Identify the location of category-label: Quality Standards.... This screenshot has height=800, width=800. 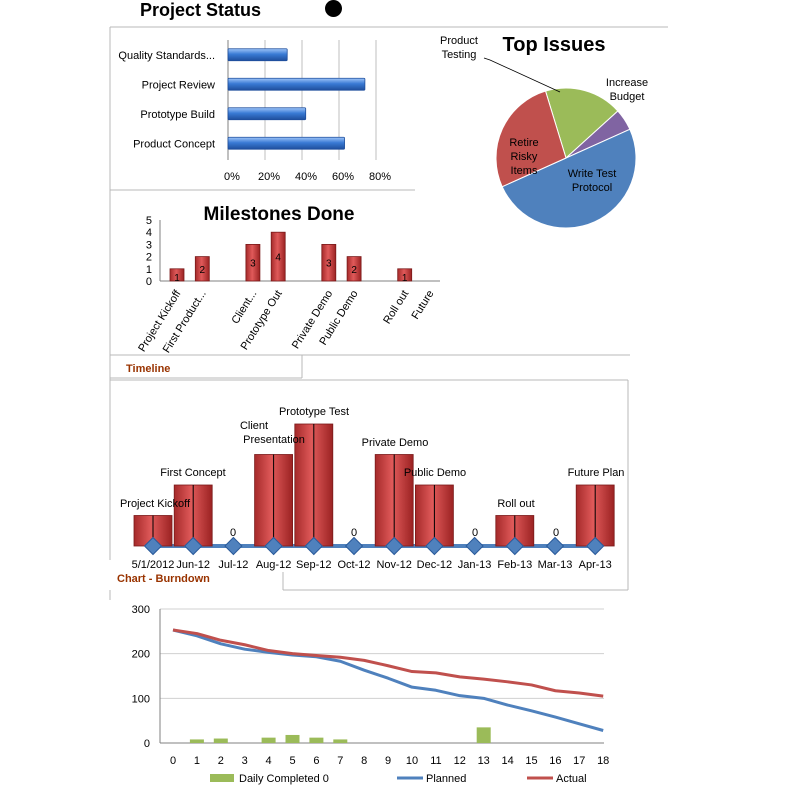
(166, 56).